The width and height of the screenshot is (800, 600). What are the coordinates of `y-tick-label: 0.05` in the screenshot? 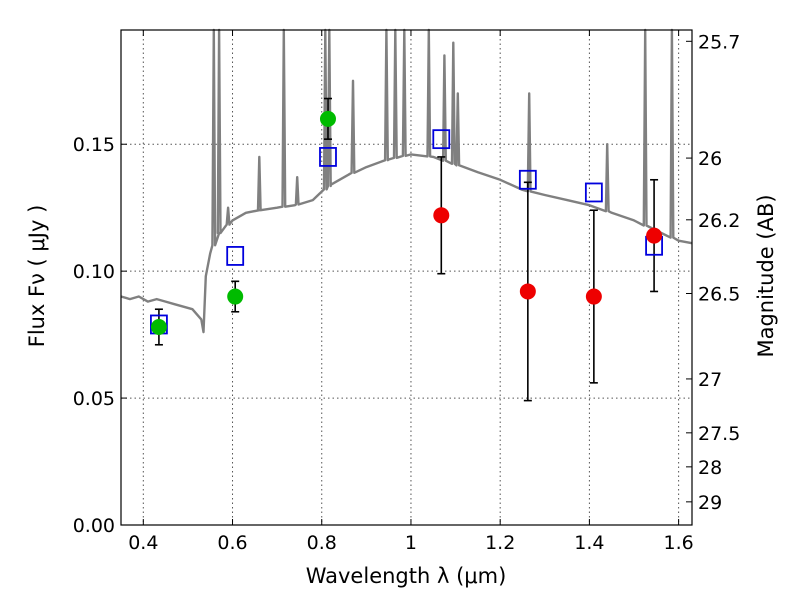 It's located at (94, 399).